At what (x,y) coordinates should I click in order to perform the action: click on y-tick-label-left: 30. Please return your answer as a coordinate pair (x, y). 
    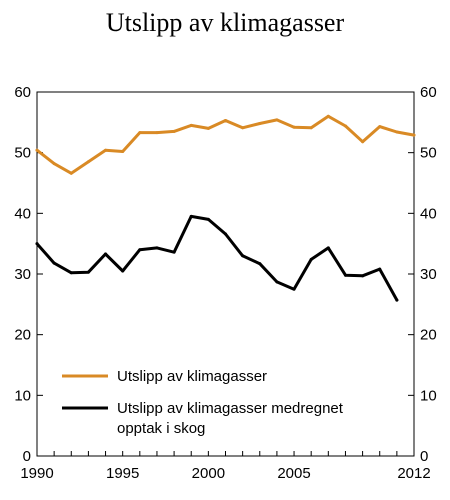
    Looking at the image, I should click on (22, 274).